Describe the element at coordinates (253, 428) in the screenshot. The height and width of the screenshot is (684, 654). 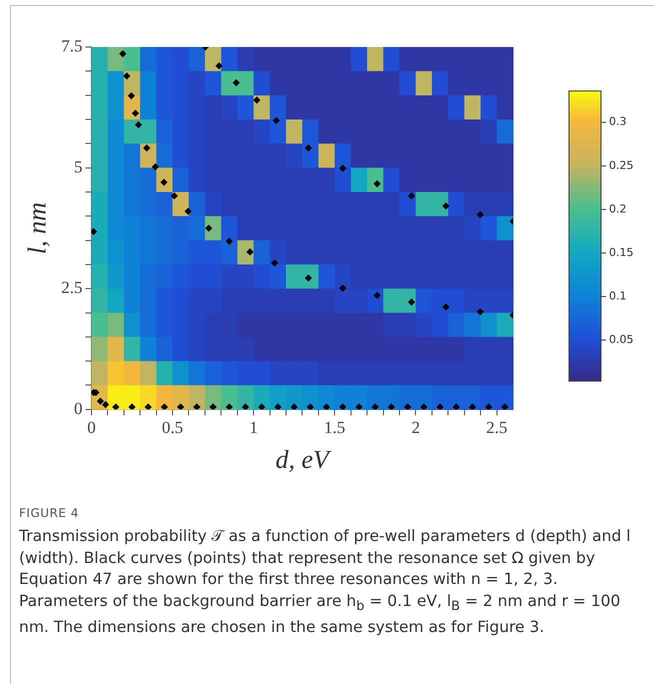
I see `x-tick-label: 1` at that location.